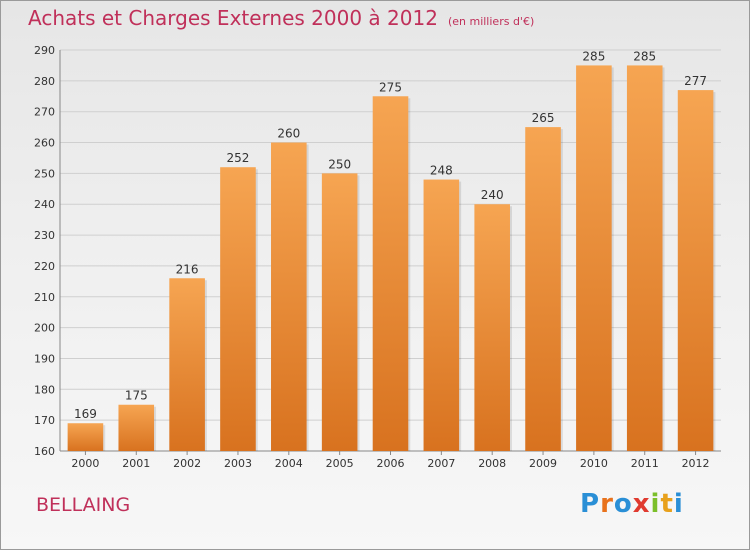  What do you see at coordinates (543, 463) in the screenshot?
I see `x-tick-label: 2009` at bounding box center [543, 463].